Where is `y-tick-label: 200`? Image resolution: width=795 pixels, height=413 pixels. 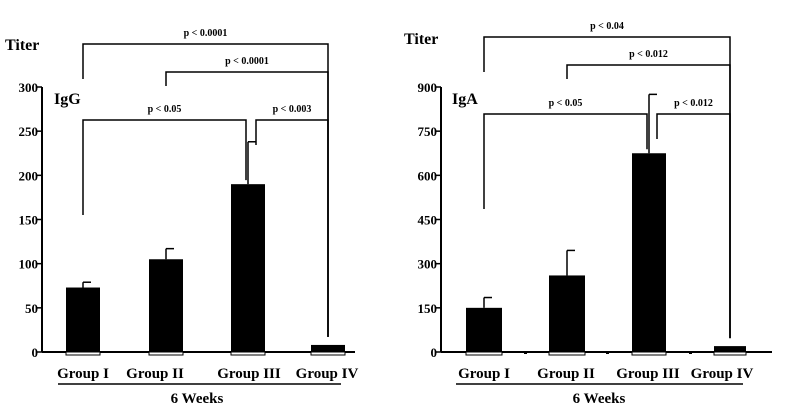
y-tick-label: 200 is located at coordinates (29, 175).